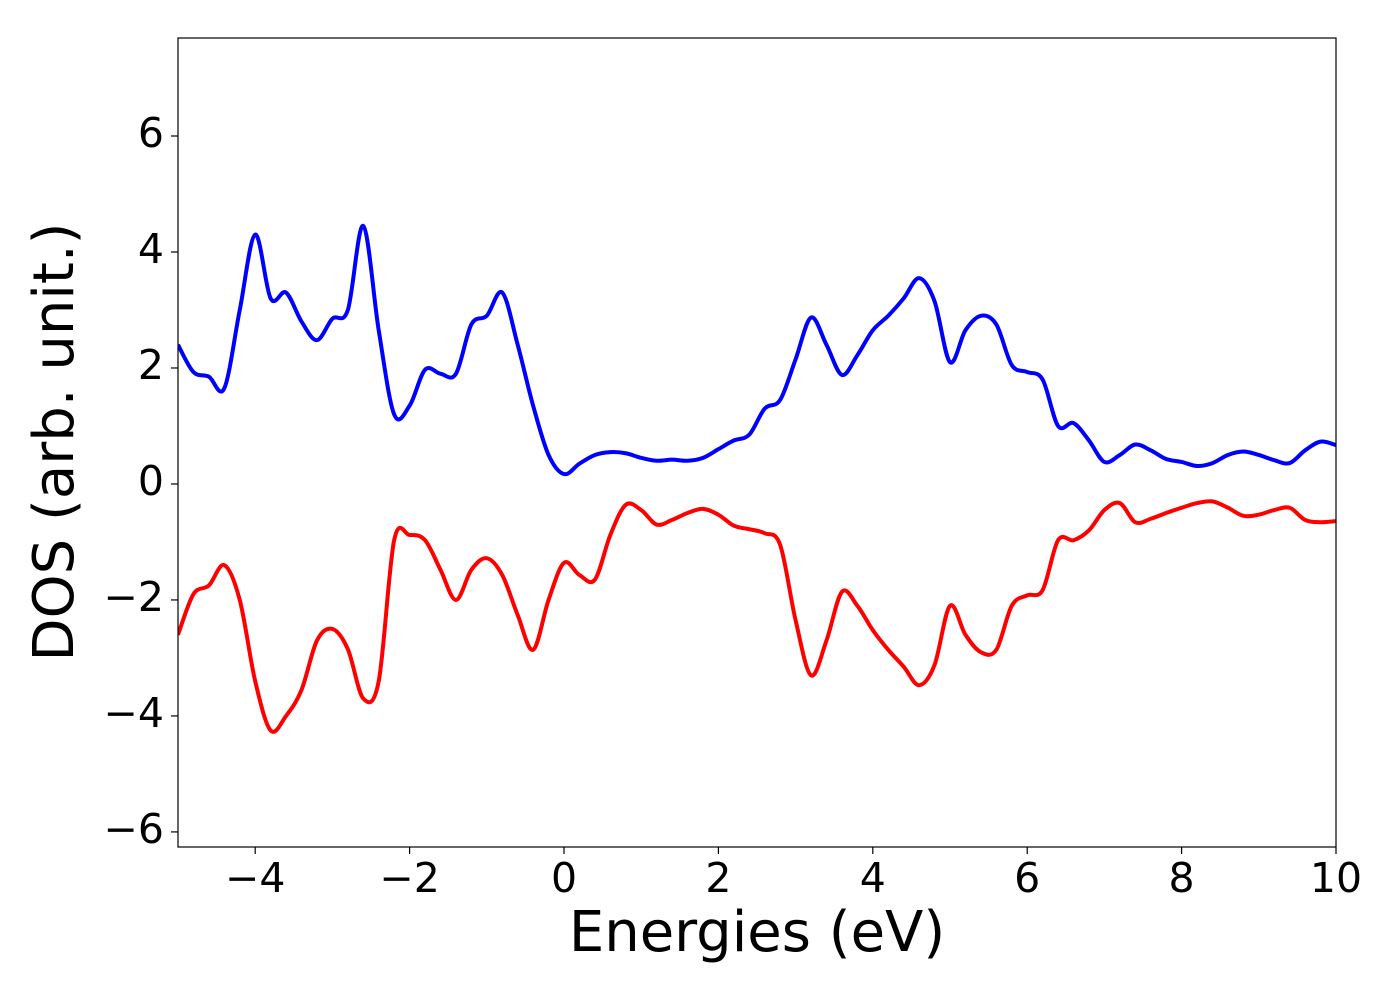 This screenshot has width=1400, height=1000. I want to click on x-axis-label: Energies (eV), so click(757, 932).